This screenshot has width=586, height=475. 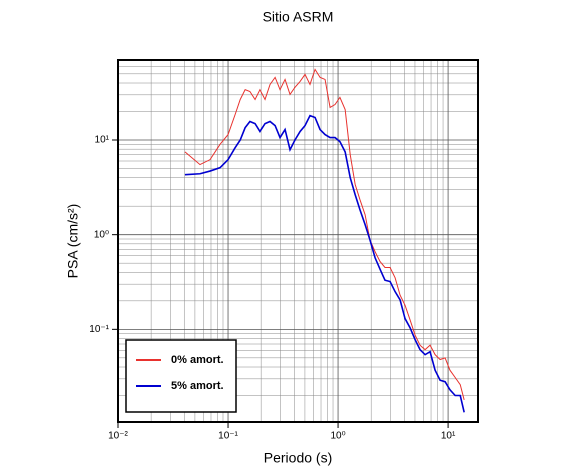 What do you see at coordinates (197, 360) in the screenshot?
I see `legend-label: 0% amort.` at bounding box center [197, 360].